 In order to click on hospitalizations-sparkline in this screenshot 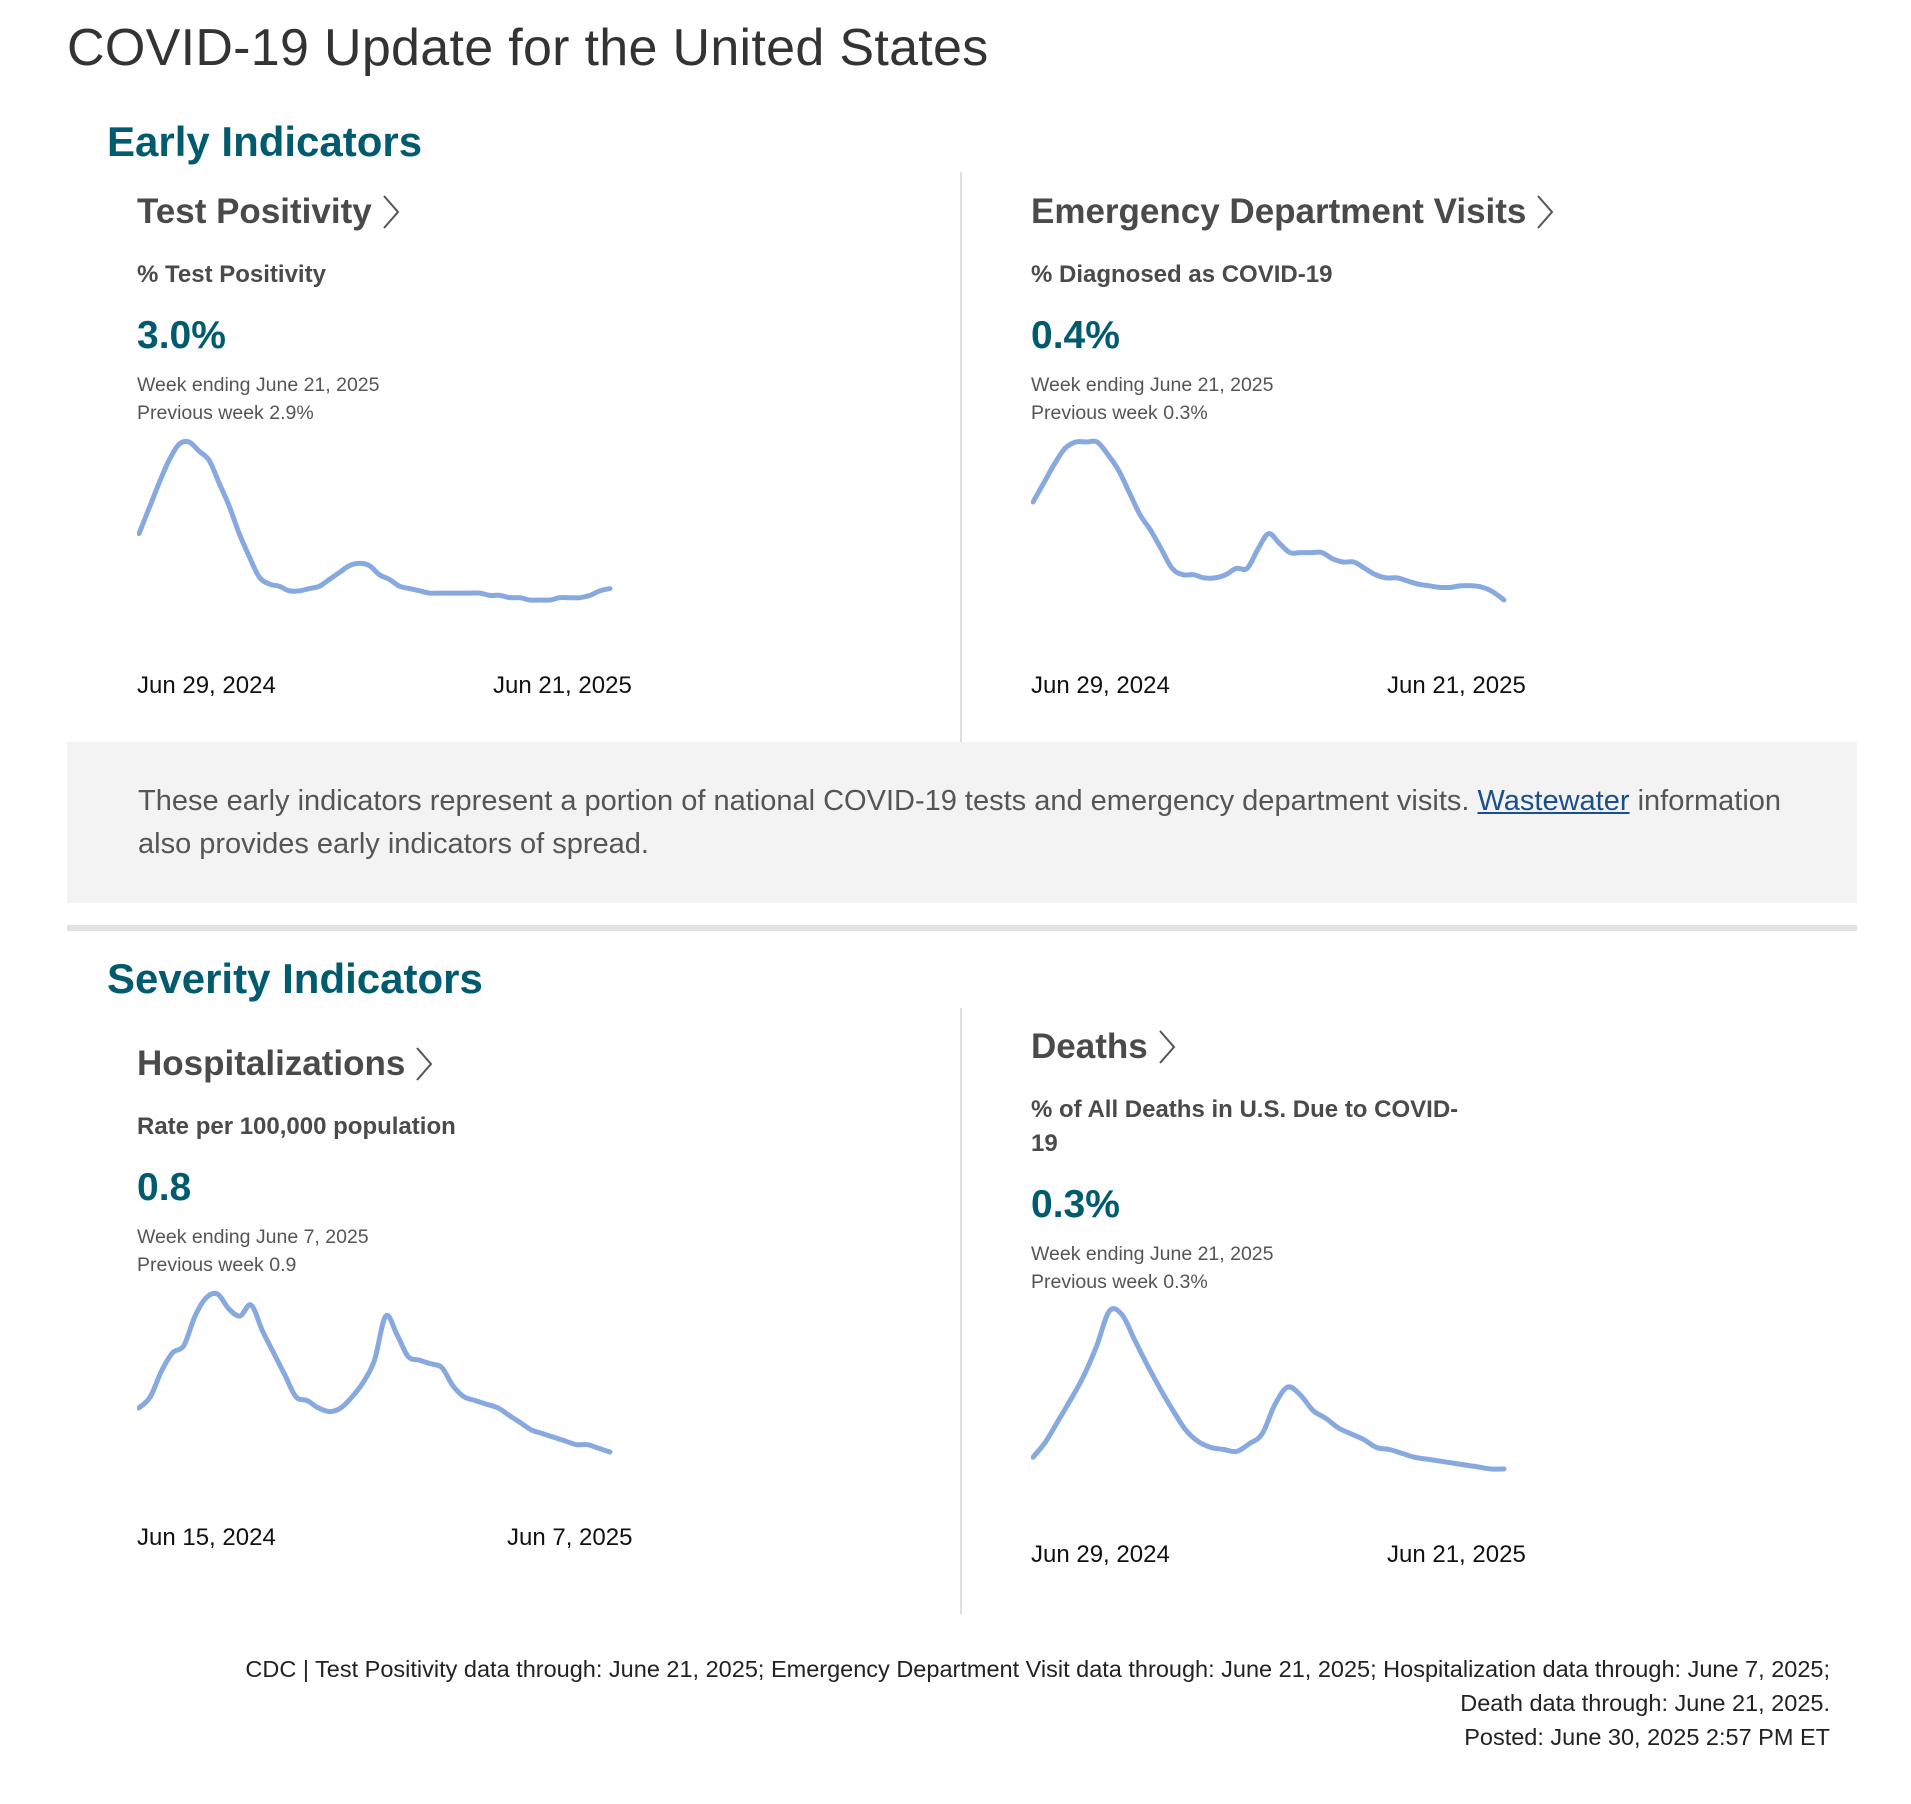, I will do `click(375, 1372)`.